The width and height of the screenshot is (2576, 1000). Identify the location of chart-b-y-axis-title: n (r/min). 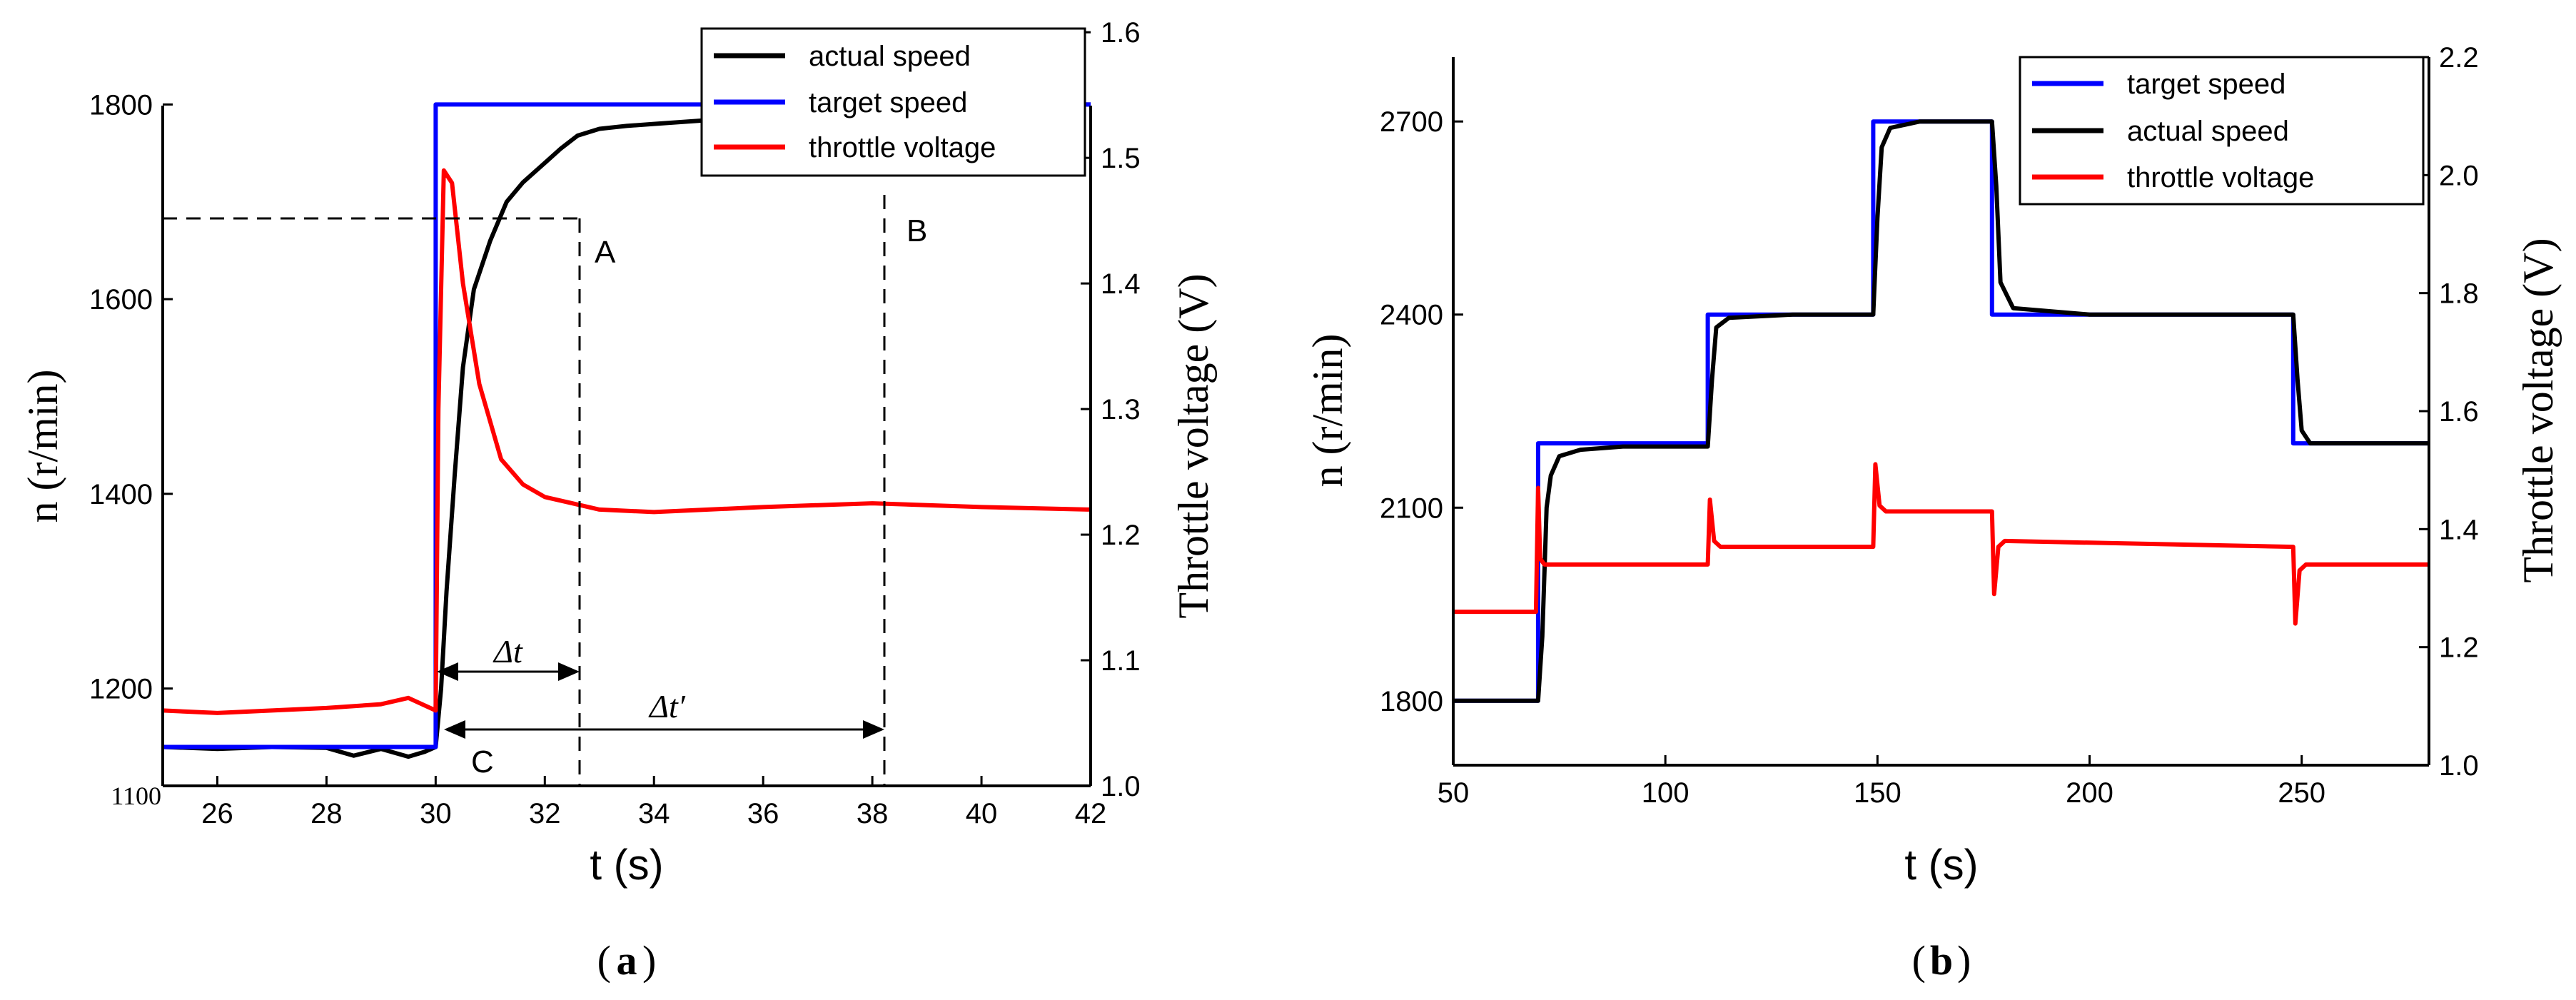
(1327, 411).